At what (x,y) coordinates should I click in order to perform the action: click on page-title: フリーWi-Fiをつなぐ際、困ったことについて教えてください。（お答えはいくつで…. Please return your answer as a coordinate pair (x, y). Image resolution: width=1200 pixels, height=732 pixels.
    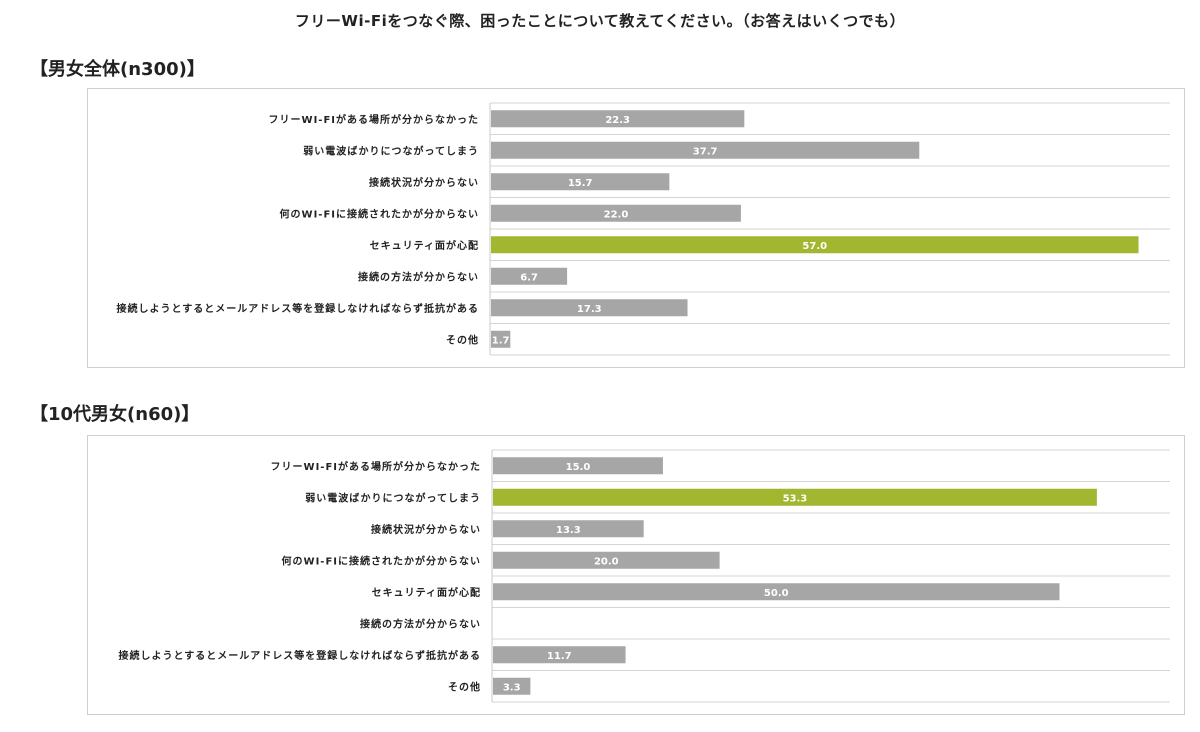
    Looking at the image, I should click on (600, 21).